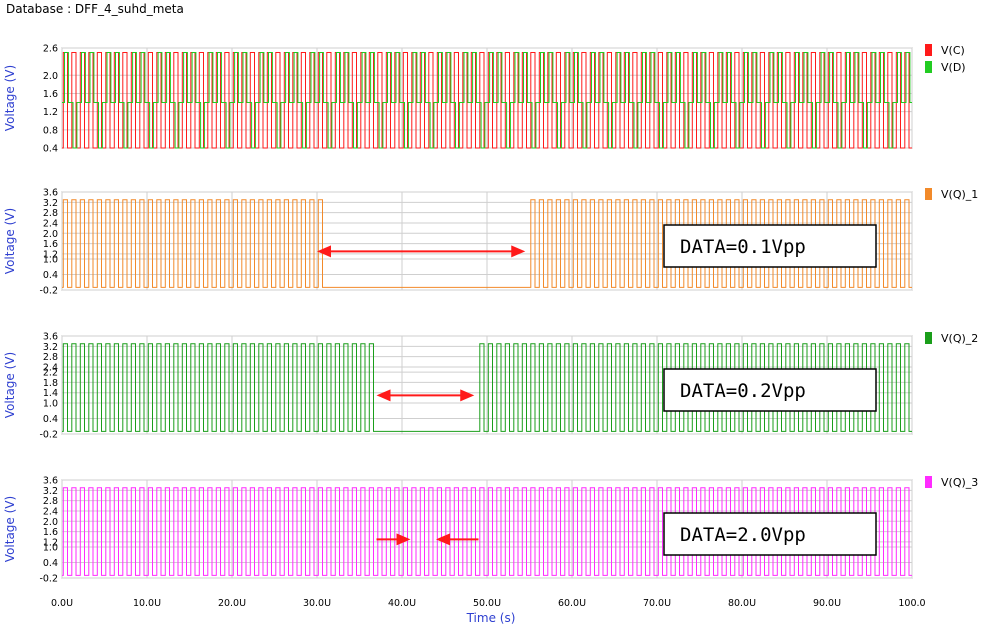 Image resolution: width=992 pixels, height=635 pixels. What do you see at coordinates (959, 338) in the screenshot?
I see `legend-label: V(Q)_2` at bounding box center [959, 338].